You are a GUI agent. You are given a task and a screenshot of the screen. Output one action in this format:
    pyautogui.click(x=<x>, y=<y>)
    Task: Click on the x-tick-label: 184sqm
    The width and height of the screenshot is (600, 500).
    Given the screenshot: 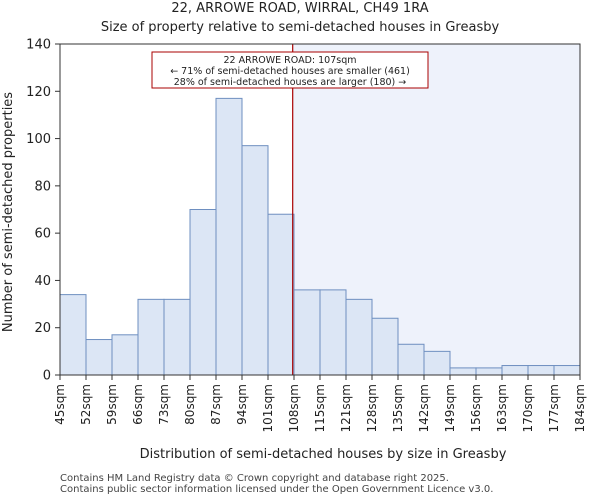 What is the action you would take?
    pyautogui.click(x=580, y=408)
    